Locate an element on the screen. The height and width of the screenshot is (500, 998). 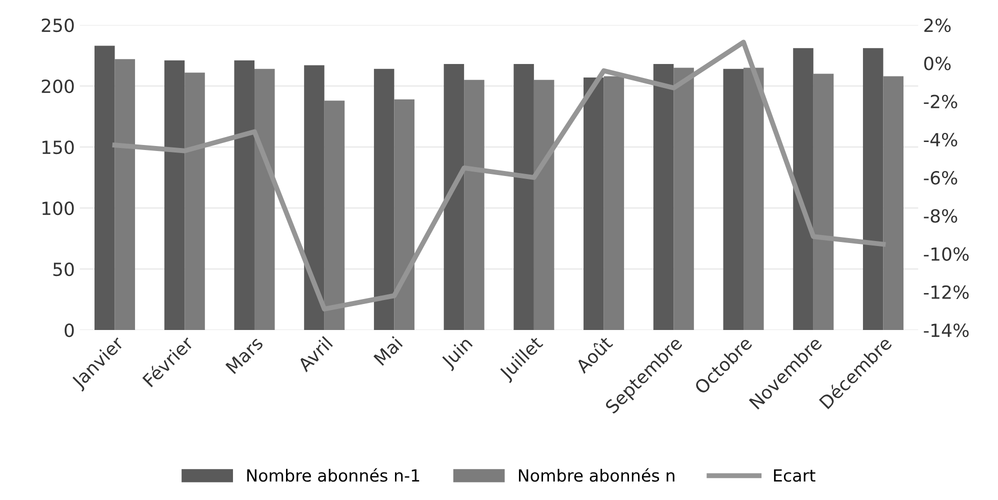
y2-tick-label: -8% is located at coordinates (941, 216).